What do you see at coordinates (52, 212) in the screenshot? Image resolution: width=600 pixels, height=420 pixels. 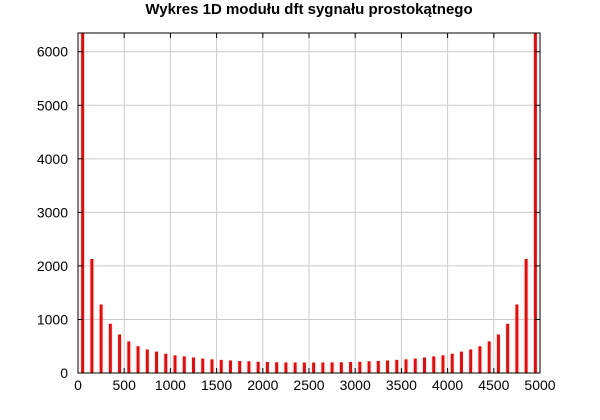 I see `y-tick-label: 3000` at bounding box center [52, 212].